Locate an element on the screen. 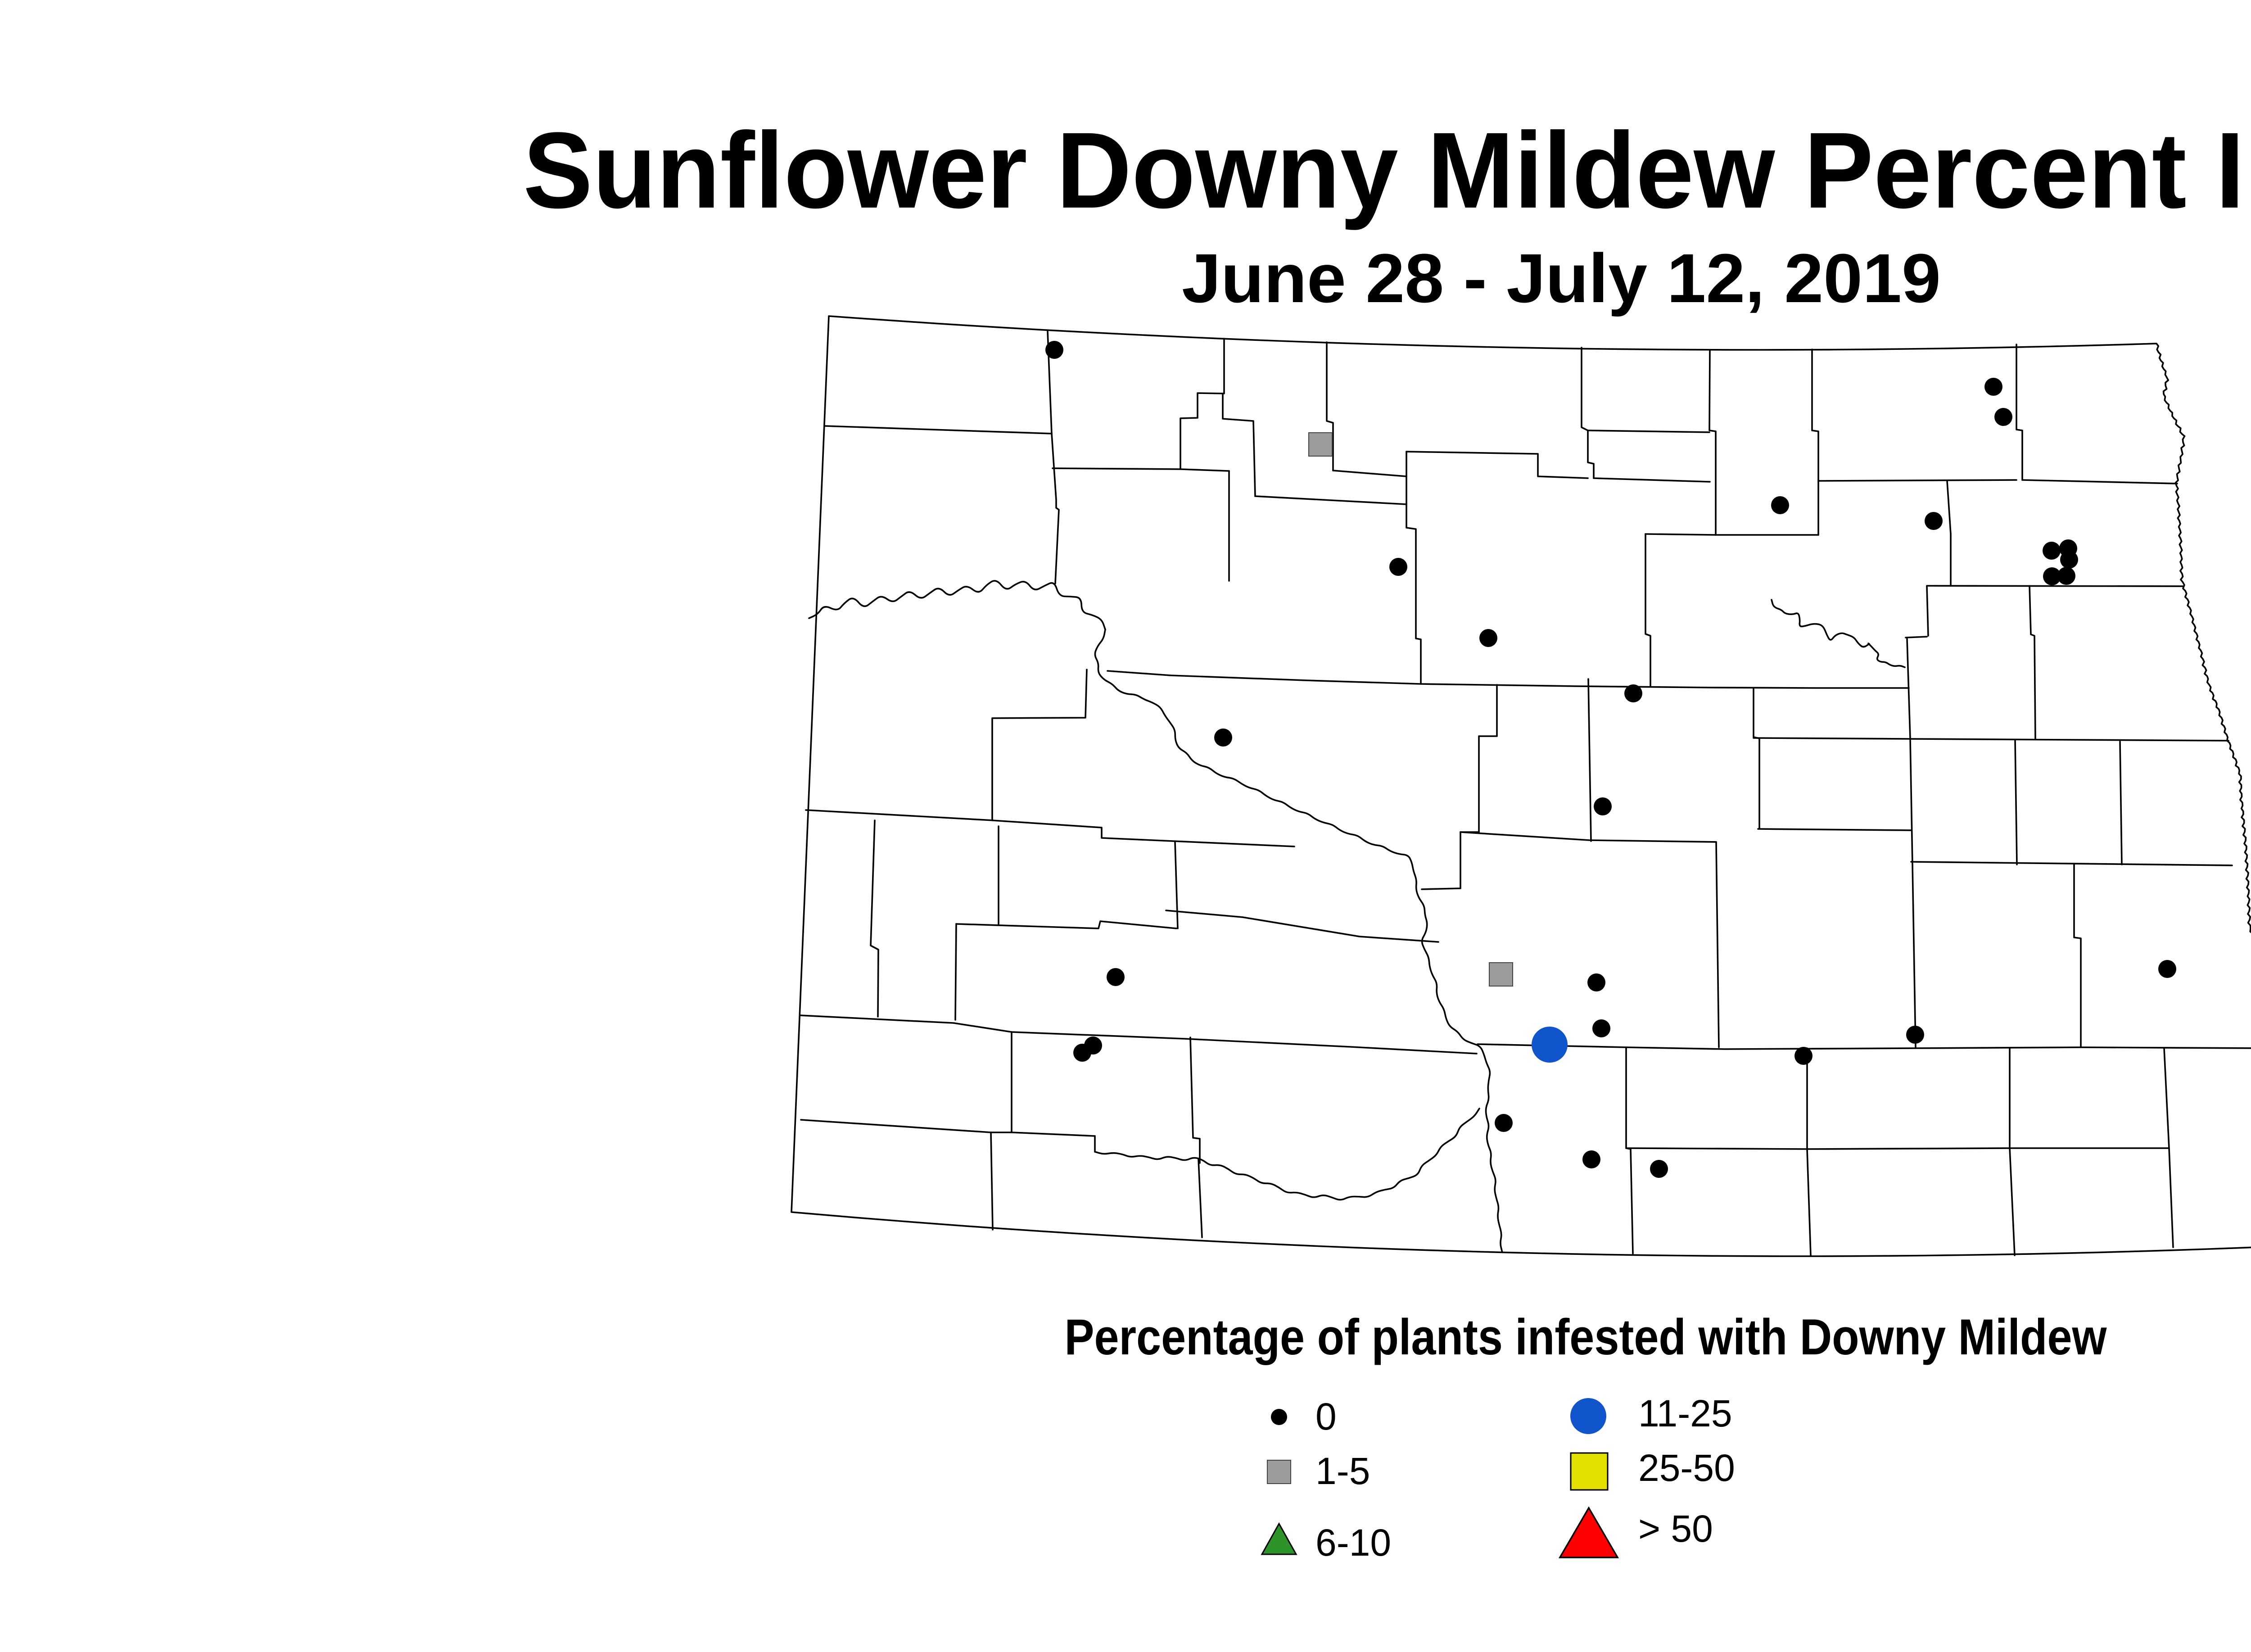 The height and width of the screenshot is (1652, 2251). svg-text: 6-10 is located at coordinates (1353, 1543).